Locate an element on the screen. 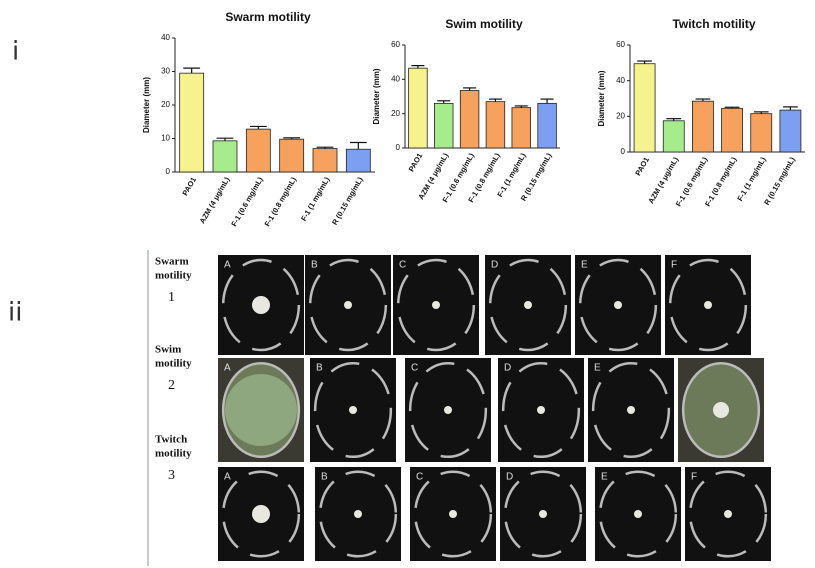  chart-title: Twitch motility is located at coordinates (713, 24).